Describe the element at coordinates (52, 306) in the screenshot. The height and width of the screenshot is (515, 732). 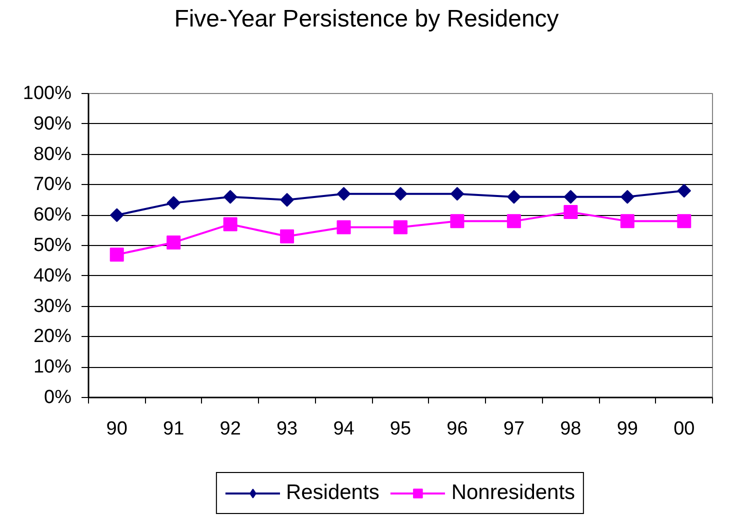
I see `y-tick-label: 30%` at that location.